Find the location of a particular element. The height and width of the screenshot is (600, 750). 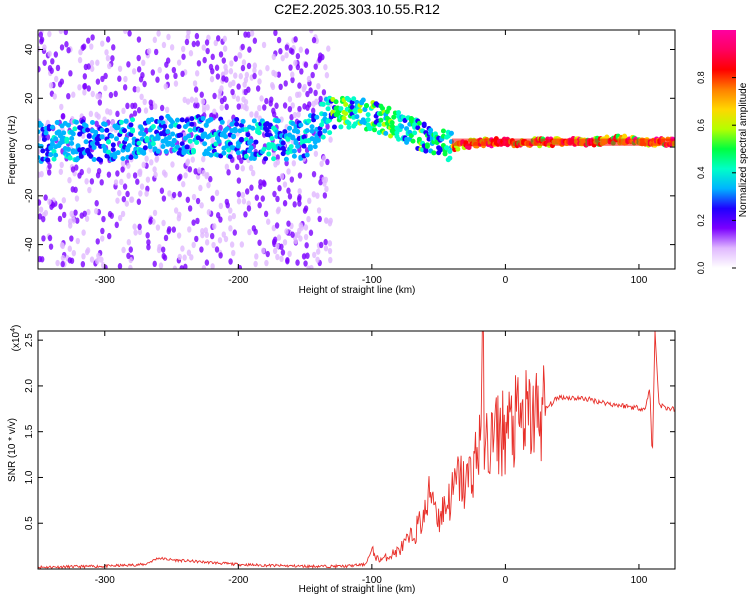

y-tick-label: -20 is located at coordinates (29, 195).